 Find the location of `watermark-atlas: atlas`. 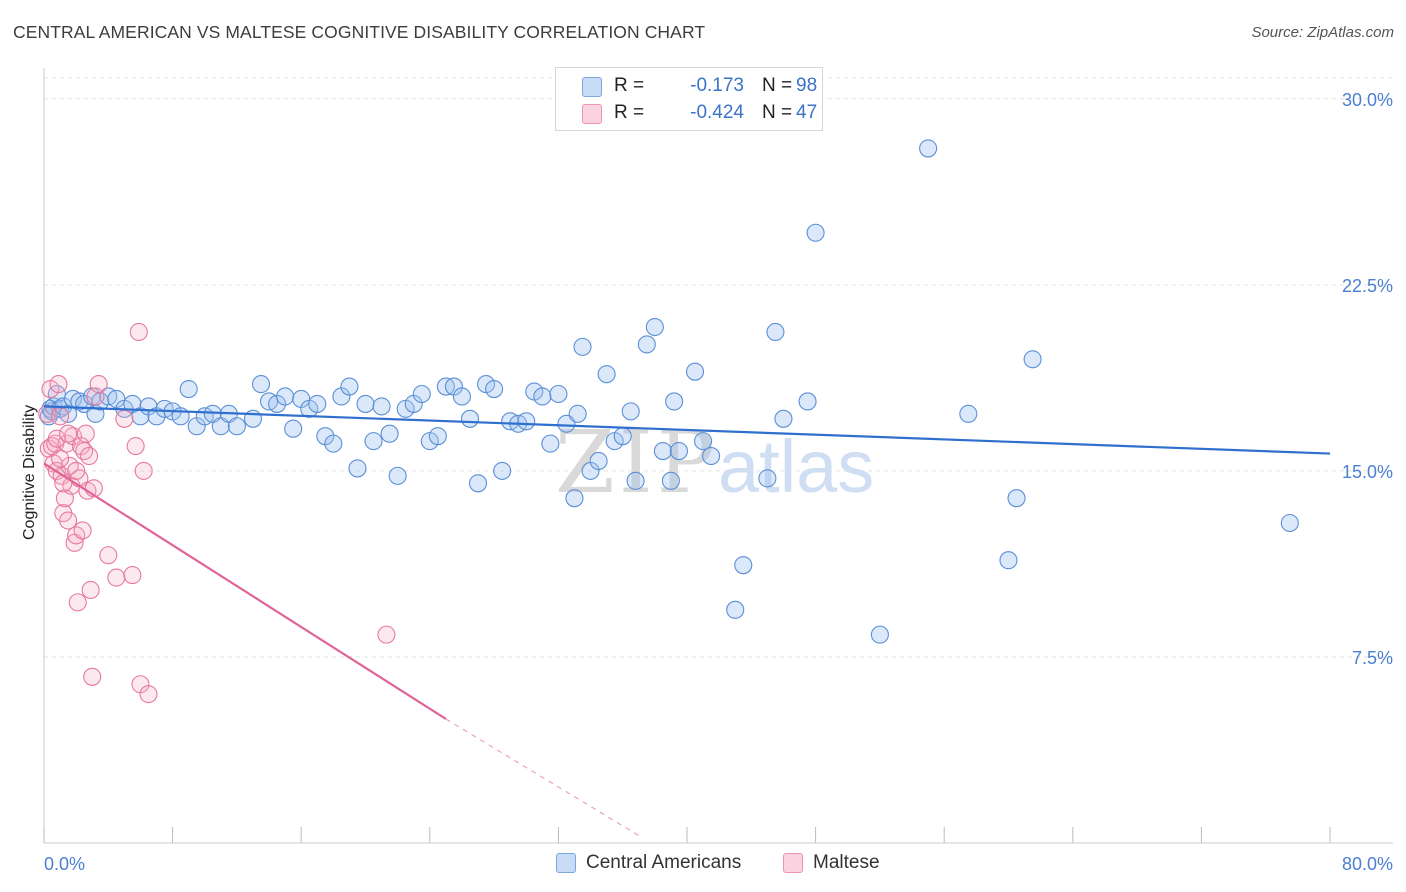

watermark-atlas: atlas is located at coordinates (796, 466).